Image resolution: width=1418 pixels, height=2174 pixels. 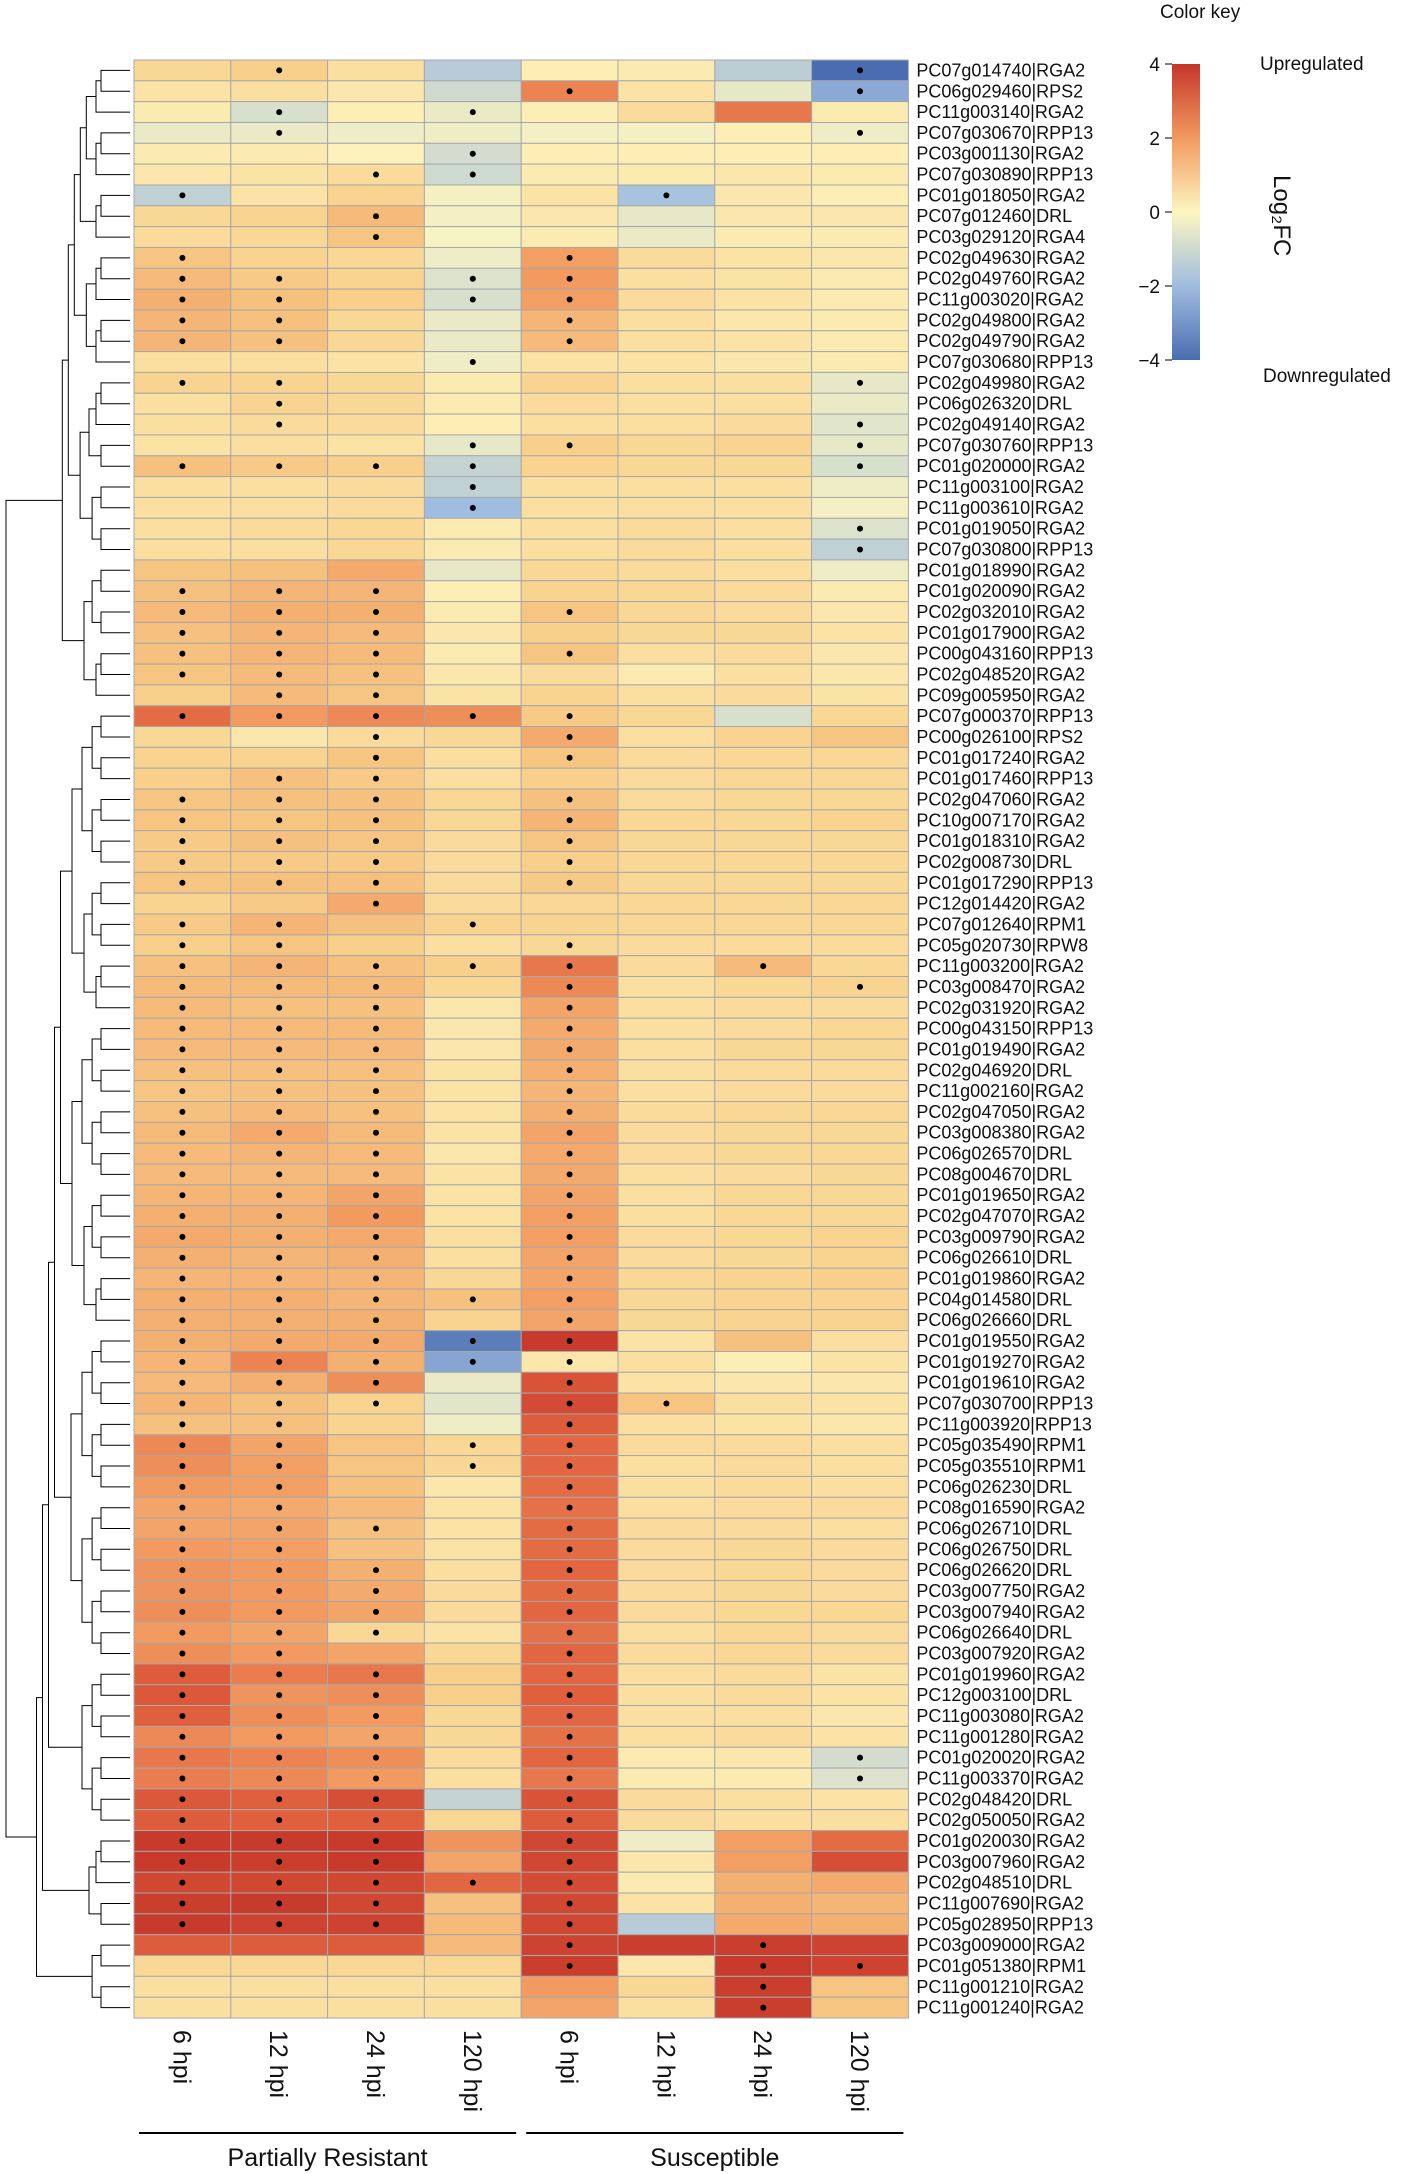 I want to click on row-label: PC07g012460|DRL, so click(x=994, y=216).